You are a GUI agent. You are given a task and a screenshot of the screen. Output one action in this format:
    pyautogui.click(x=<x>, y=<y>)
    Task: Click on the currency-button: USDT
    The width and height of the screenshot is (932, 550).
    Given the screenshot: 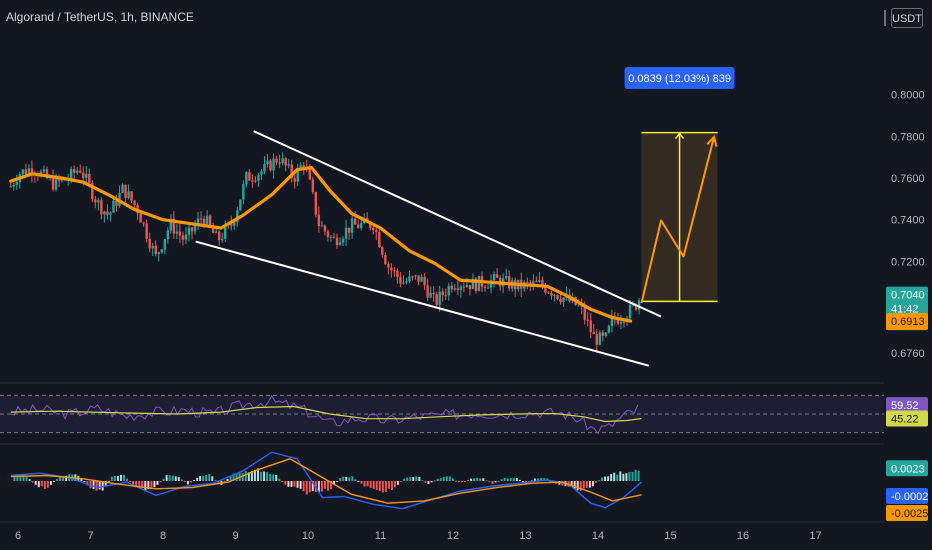 What is the action you would take?
    pyautogui.click(x=903, y=18)
    